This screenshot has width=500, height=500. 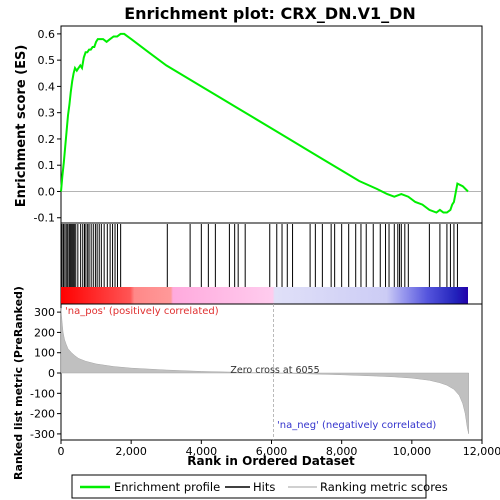 What do you see at coordinates (47, 60) in the screenshot?
I see `es-y-tick-label: 0.5` at bounding box center [47, 60].